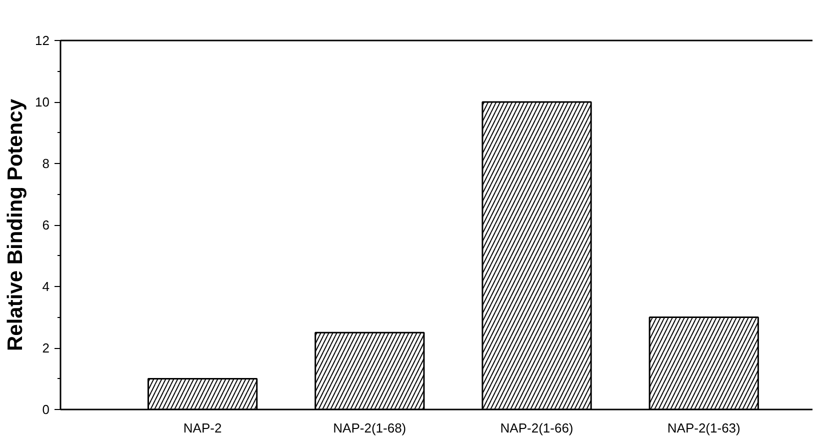 The image size is (814, 438). I want to click on y-tick-label: 12, so click(42, 40).